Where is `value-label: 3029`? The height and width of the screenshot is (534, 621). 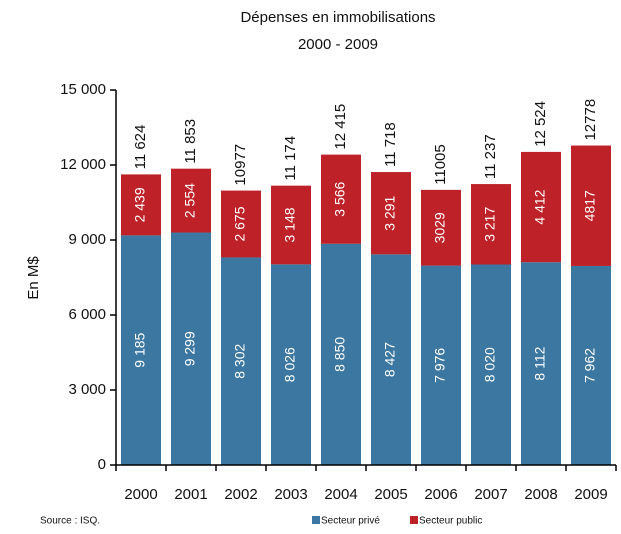 value-label: 3029 is located at coordinates (440, 227).